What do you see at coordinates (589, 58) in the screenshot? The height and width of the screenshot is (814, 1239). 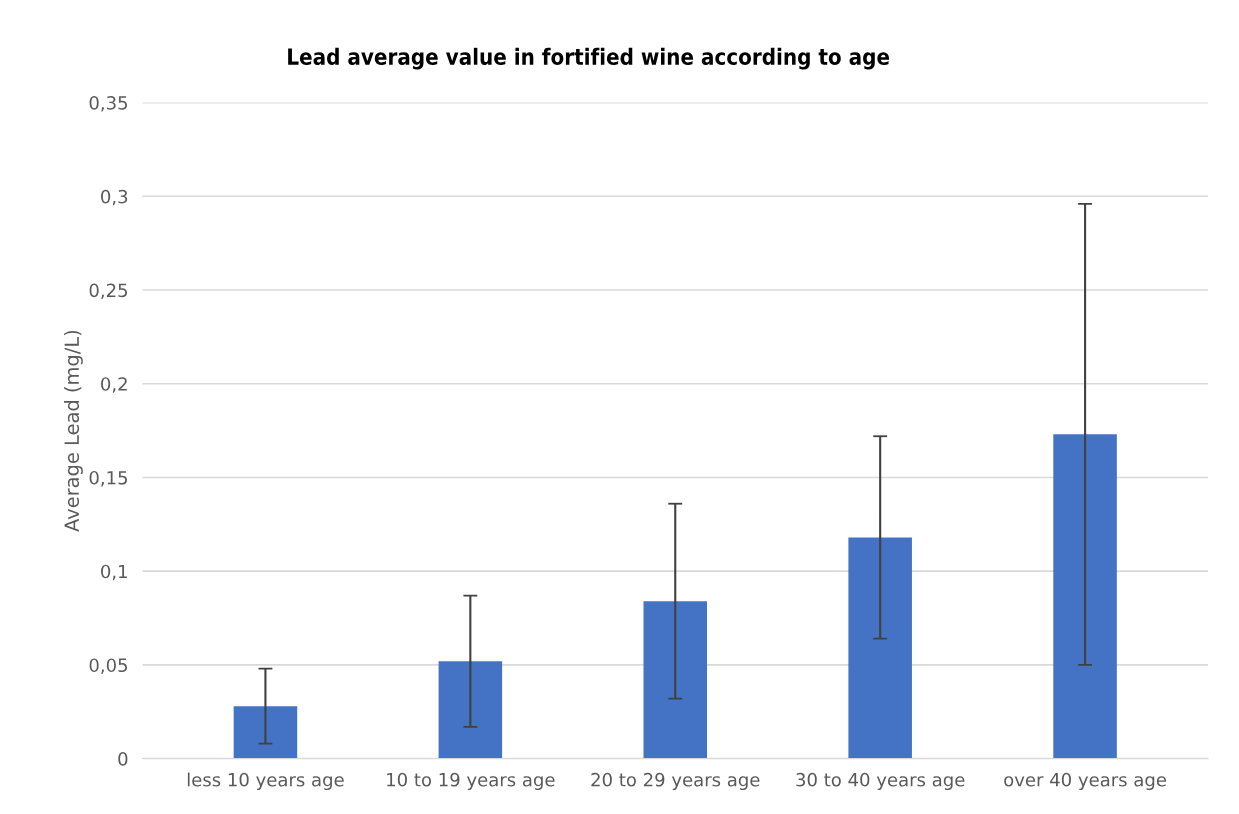 I see `chart-title: Lead average value in fortified wine according to age` at bounding box center [589, 58].